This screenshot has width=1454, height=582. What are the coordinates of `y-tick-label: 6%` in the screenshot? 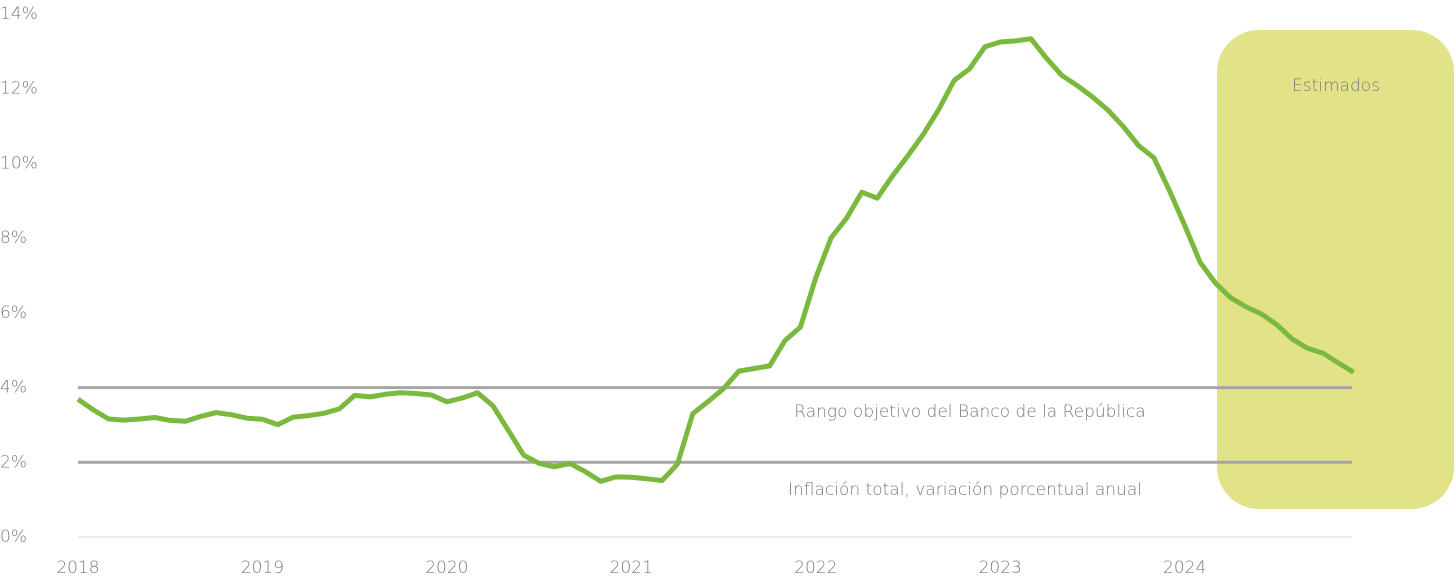 It's located at (13, 313).